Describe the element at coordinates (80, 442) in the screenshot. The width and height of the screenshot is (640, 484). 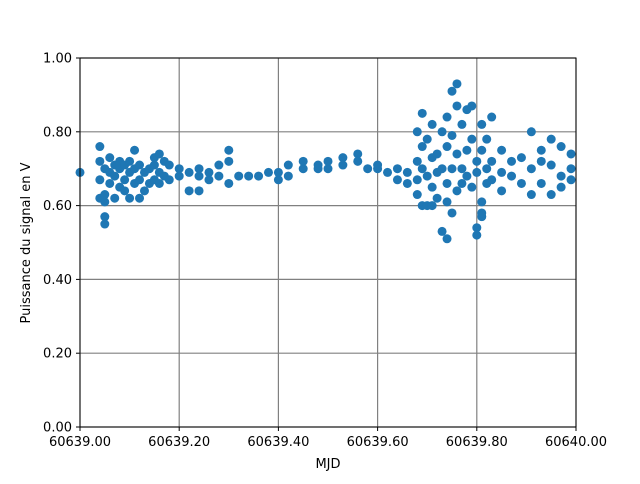
I see `x-tick-label: 60639.00` at that location.